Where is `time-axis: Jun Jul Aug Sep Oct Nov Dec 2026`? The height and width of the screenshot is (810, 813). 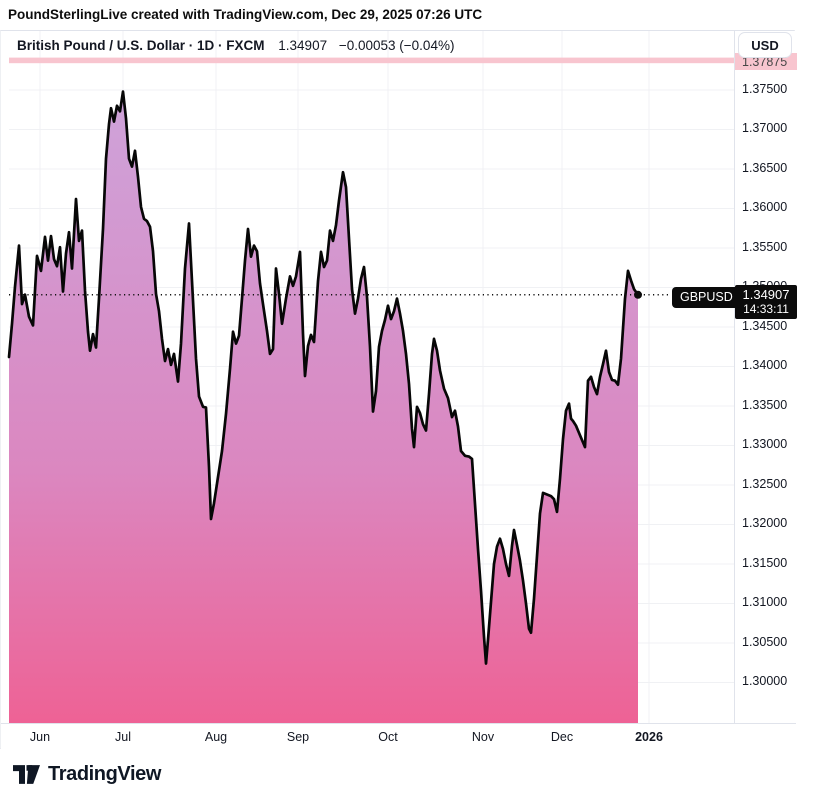 time-axis: Jun Jul Aug Sep Oct Nov Dec 2026 is located at coordinates (398, 736).